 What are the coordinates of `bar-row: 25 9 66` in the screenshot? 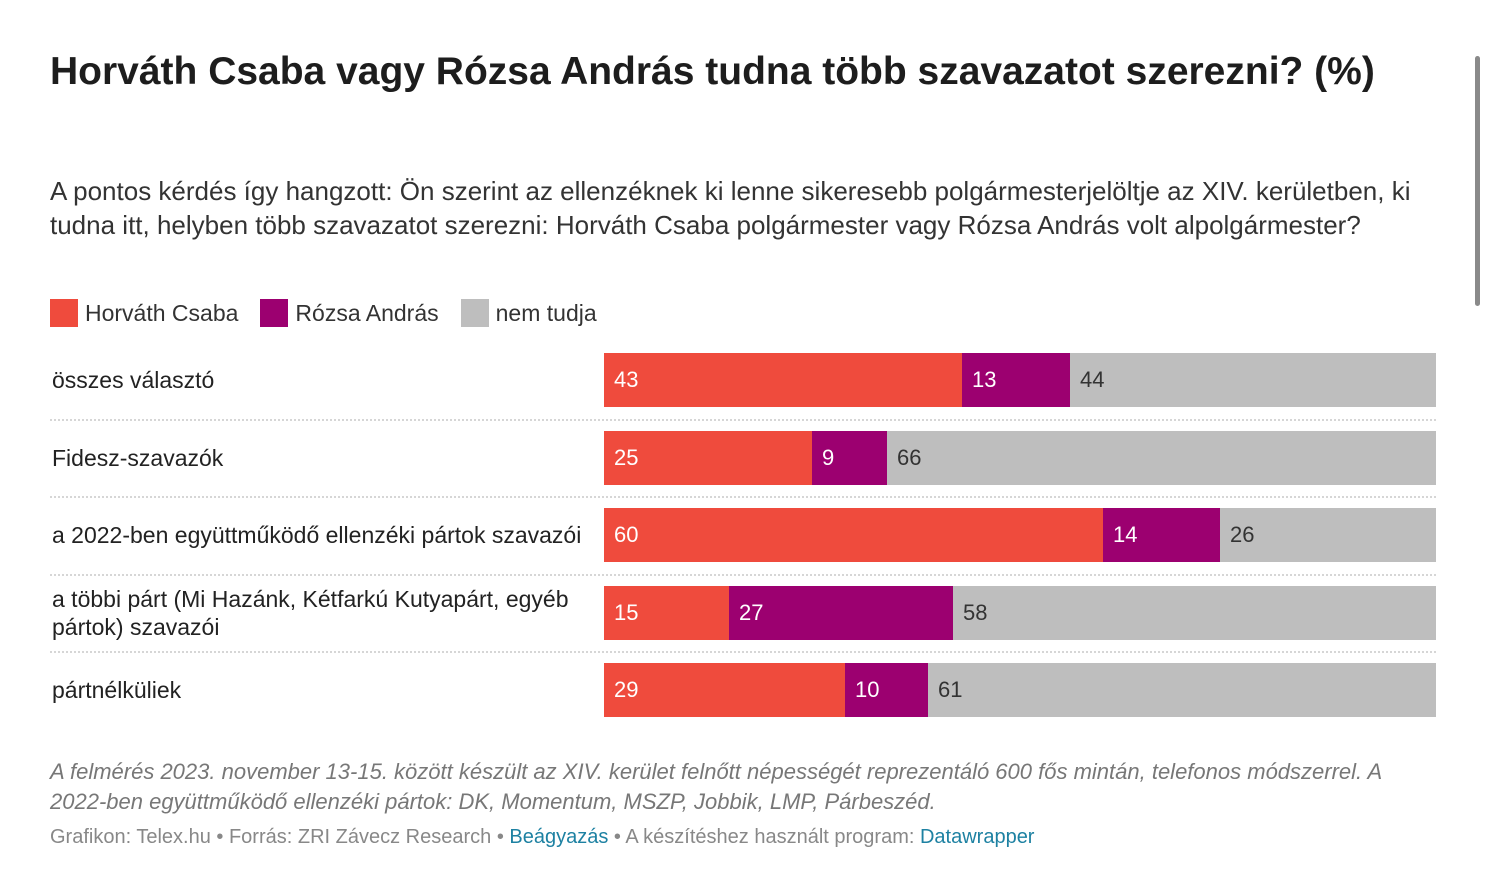 It's located at (1020, 457).